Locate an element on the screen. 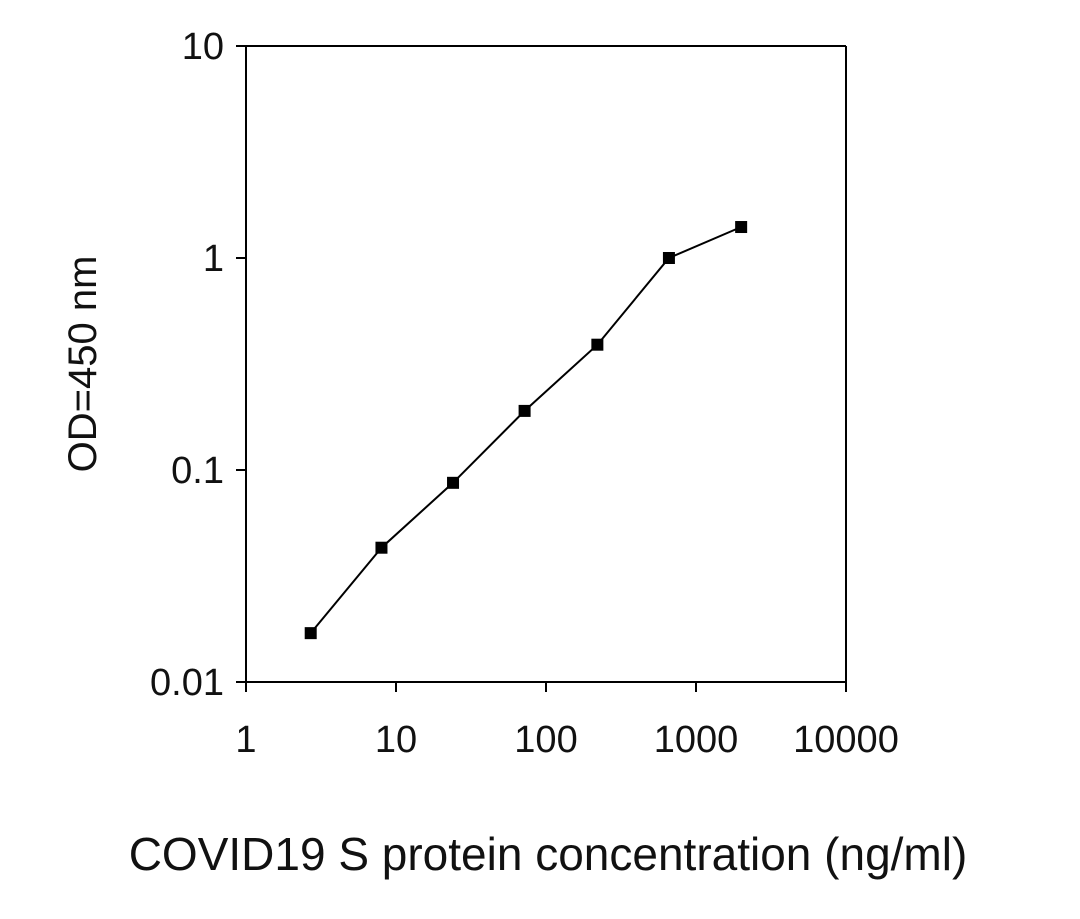 This screenshot has height=919, width=1080. y-ticks: 0.01 0.1 1 10 is located at coordinates (198, 365).